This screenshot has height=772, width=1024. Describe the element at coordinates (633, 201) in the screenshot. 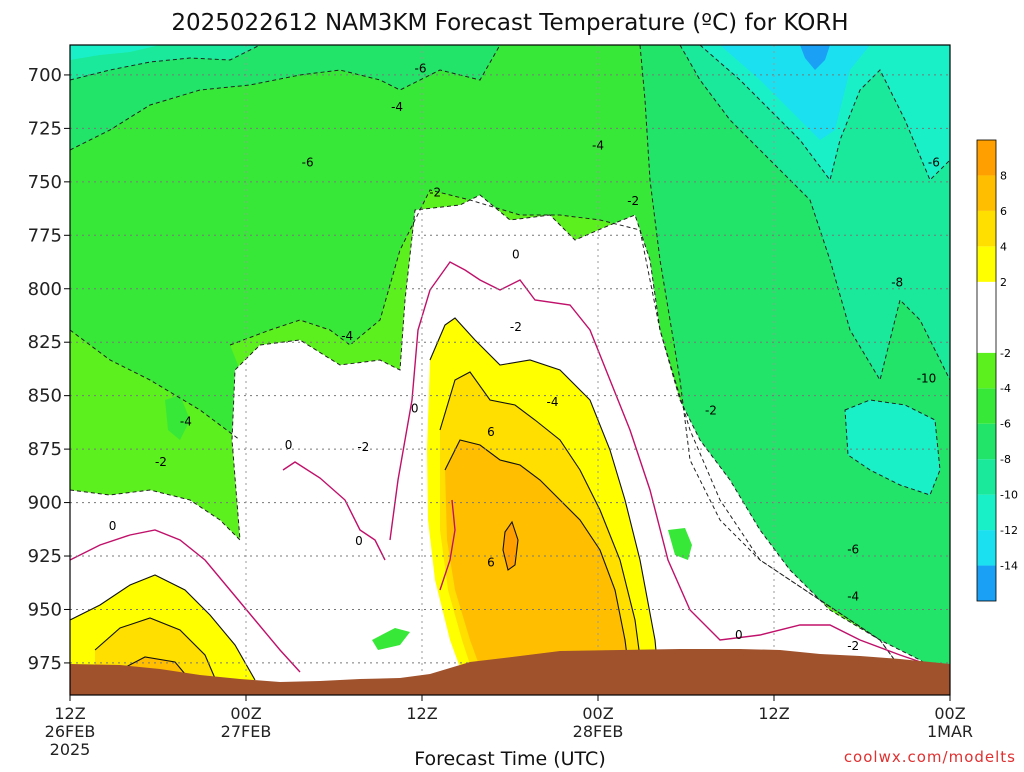

I see `contour-label-5: -2` at that location.